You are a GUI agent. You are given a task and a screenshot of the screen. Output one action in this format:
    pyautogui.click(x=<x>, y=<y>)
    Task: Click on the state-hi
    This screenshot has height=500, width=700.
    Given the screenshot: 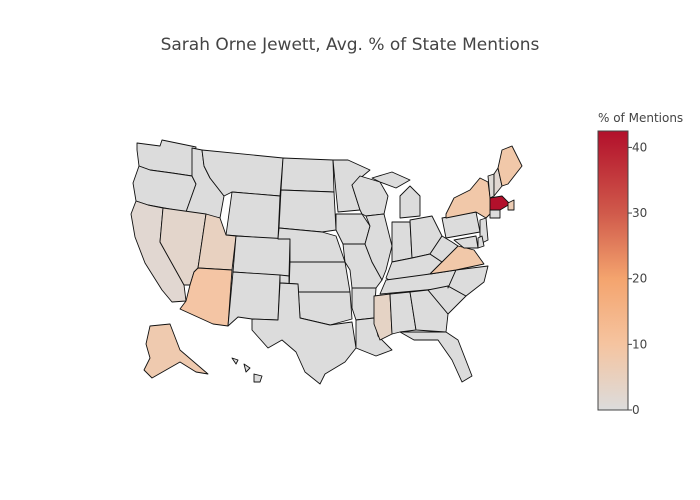 What is the action you would take?
    pyautogui.click(x=247, y=370)
    